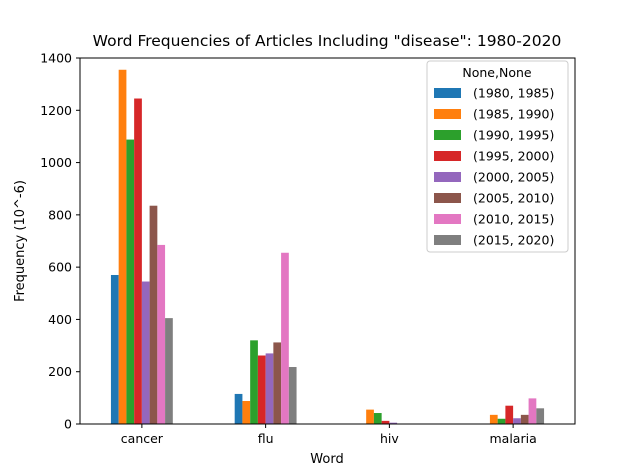 The height and width of the screenshot is (473, 636). I want to click on y-axis-label: Frequency (10^-6), so click(20, 241).